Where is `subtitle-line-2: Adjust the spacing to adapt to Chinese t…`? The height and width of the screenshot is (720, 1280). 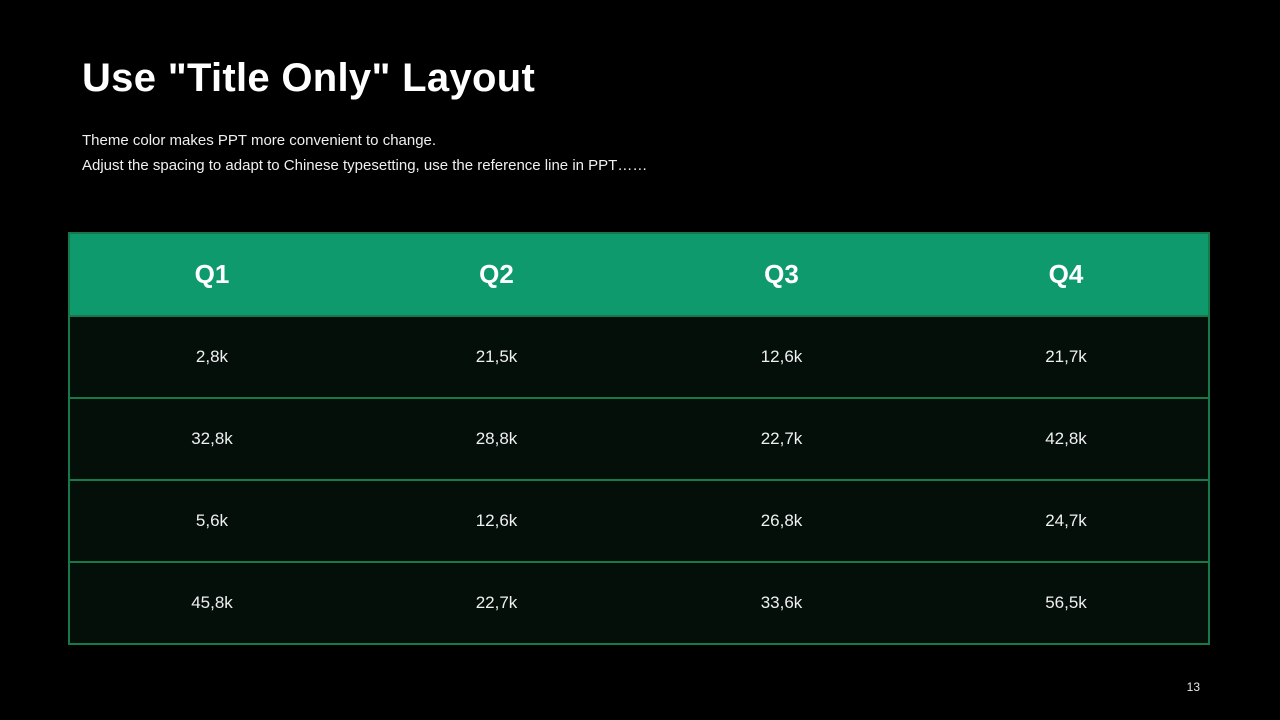
subtitle-line-2: Adjust the spacing to adapt to Chinese t… is located at coordinates (365, 165).